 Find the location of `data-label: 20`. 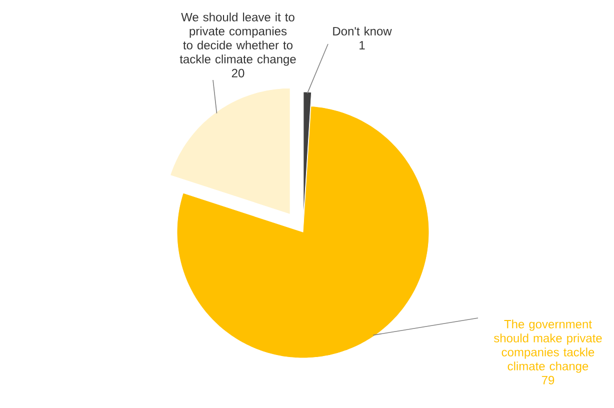

data-label: 20 is located at coordinates (238, 73).